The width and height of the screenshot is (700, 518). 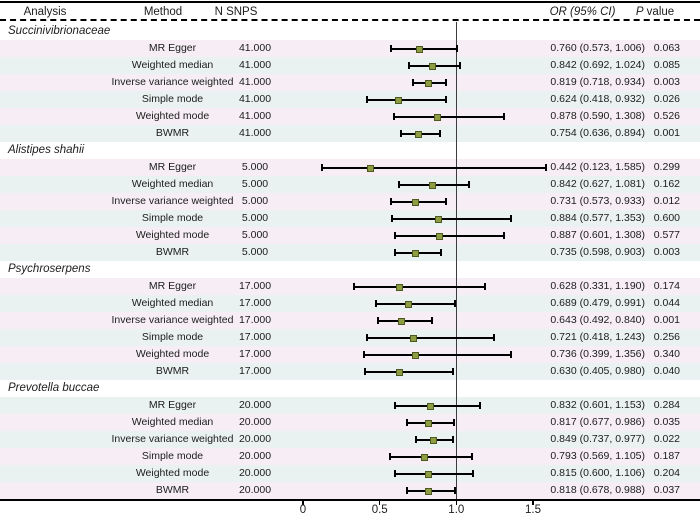 I want to click on p-value: 0.204, so click(x=666, y=473).